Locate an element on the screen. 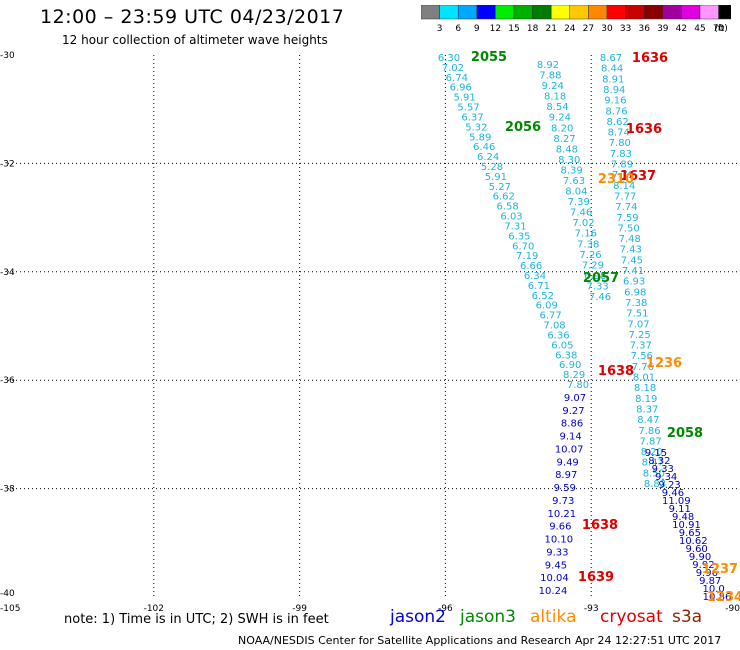 The image size is (740, 650). track-jason2-swh: 10.04 is located at coordinates (554, 578).